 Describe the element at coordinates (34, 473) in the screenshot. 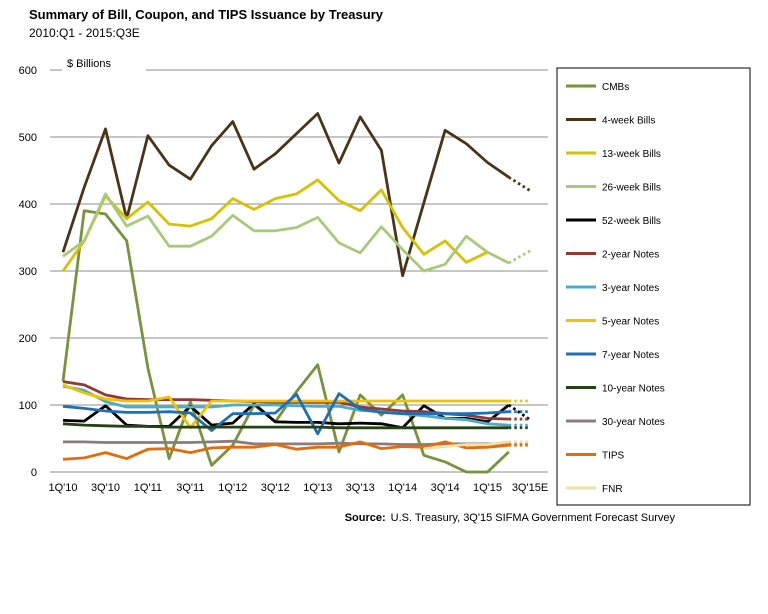

I see `y-tick-label: 0` at that location.